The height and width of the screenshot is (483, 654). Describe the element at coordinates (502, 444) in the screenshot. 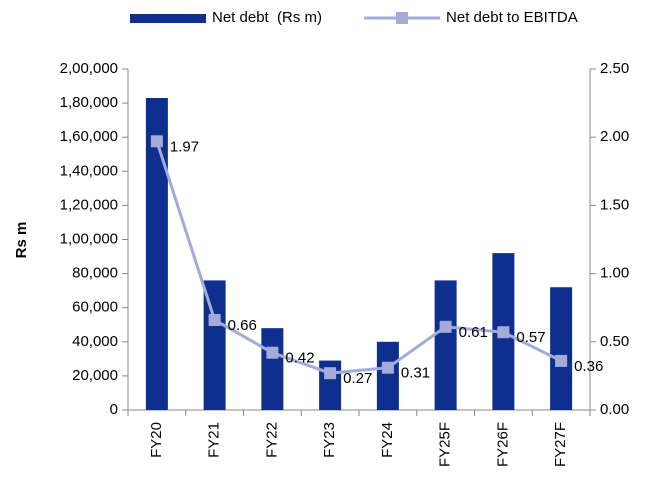

I see `x-tick-label: FY26F` at that location.